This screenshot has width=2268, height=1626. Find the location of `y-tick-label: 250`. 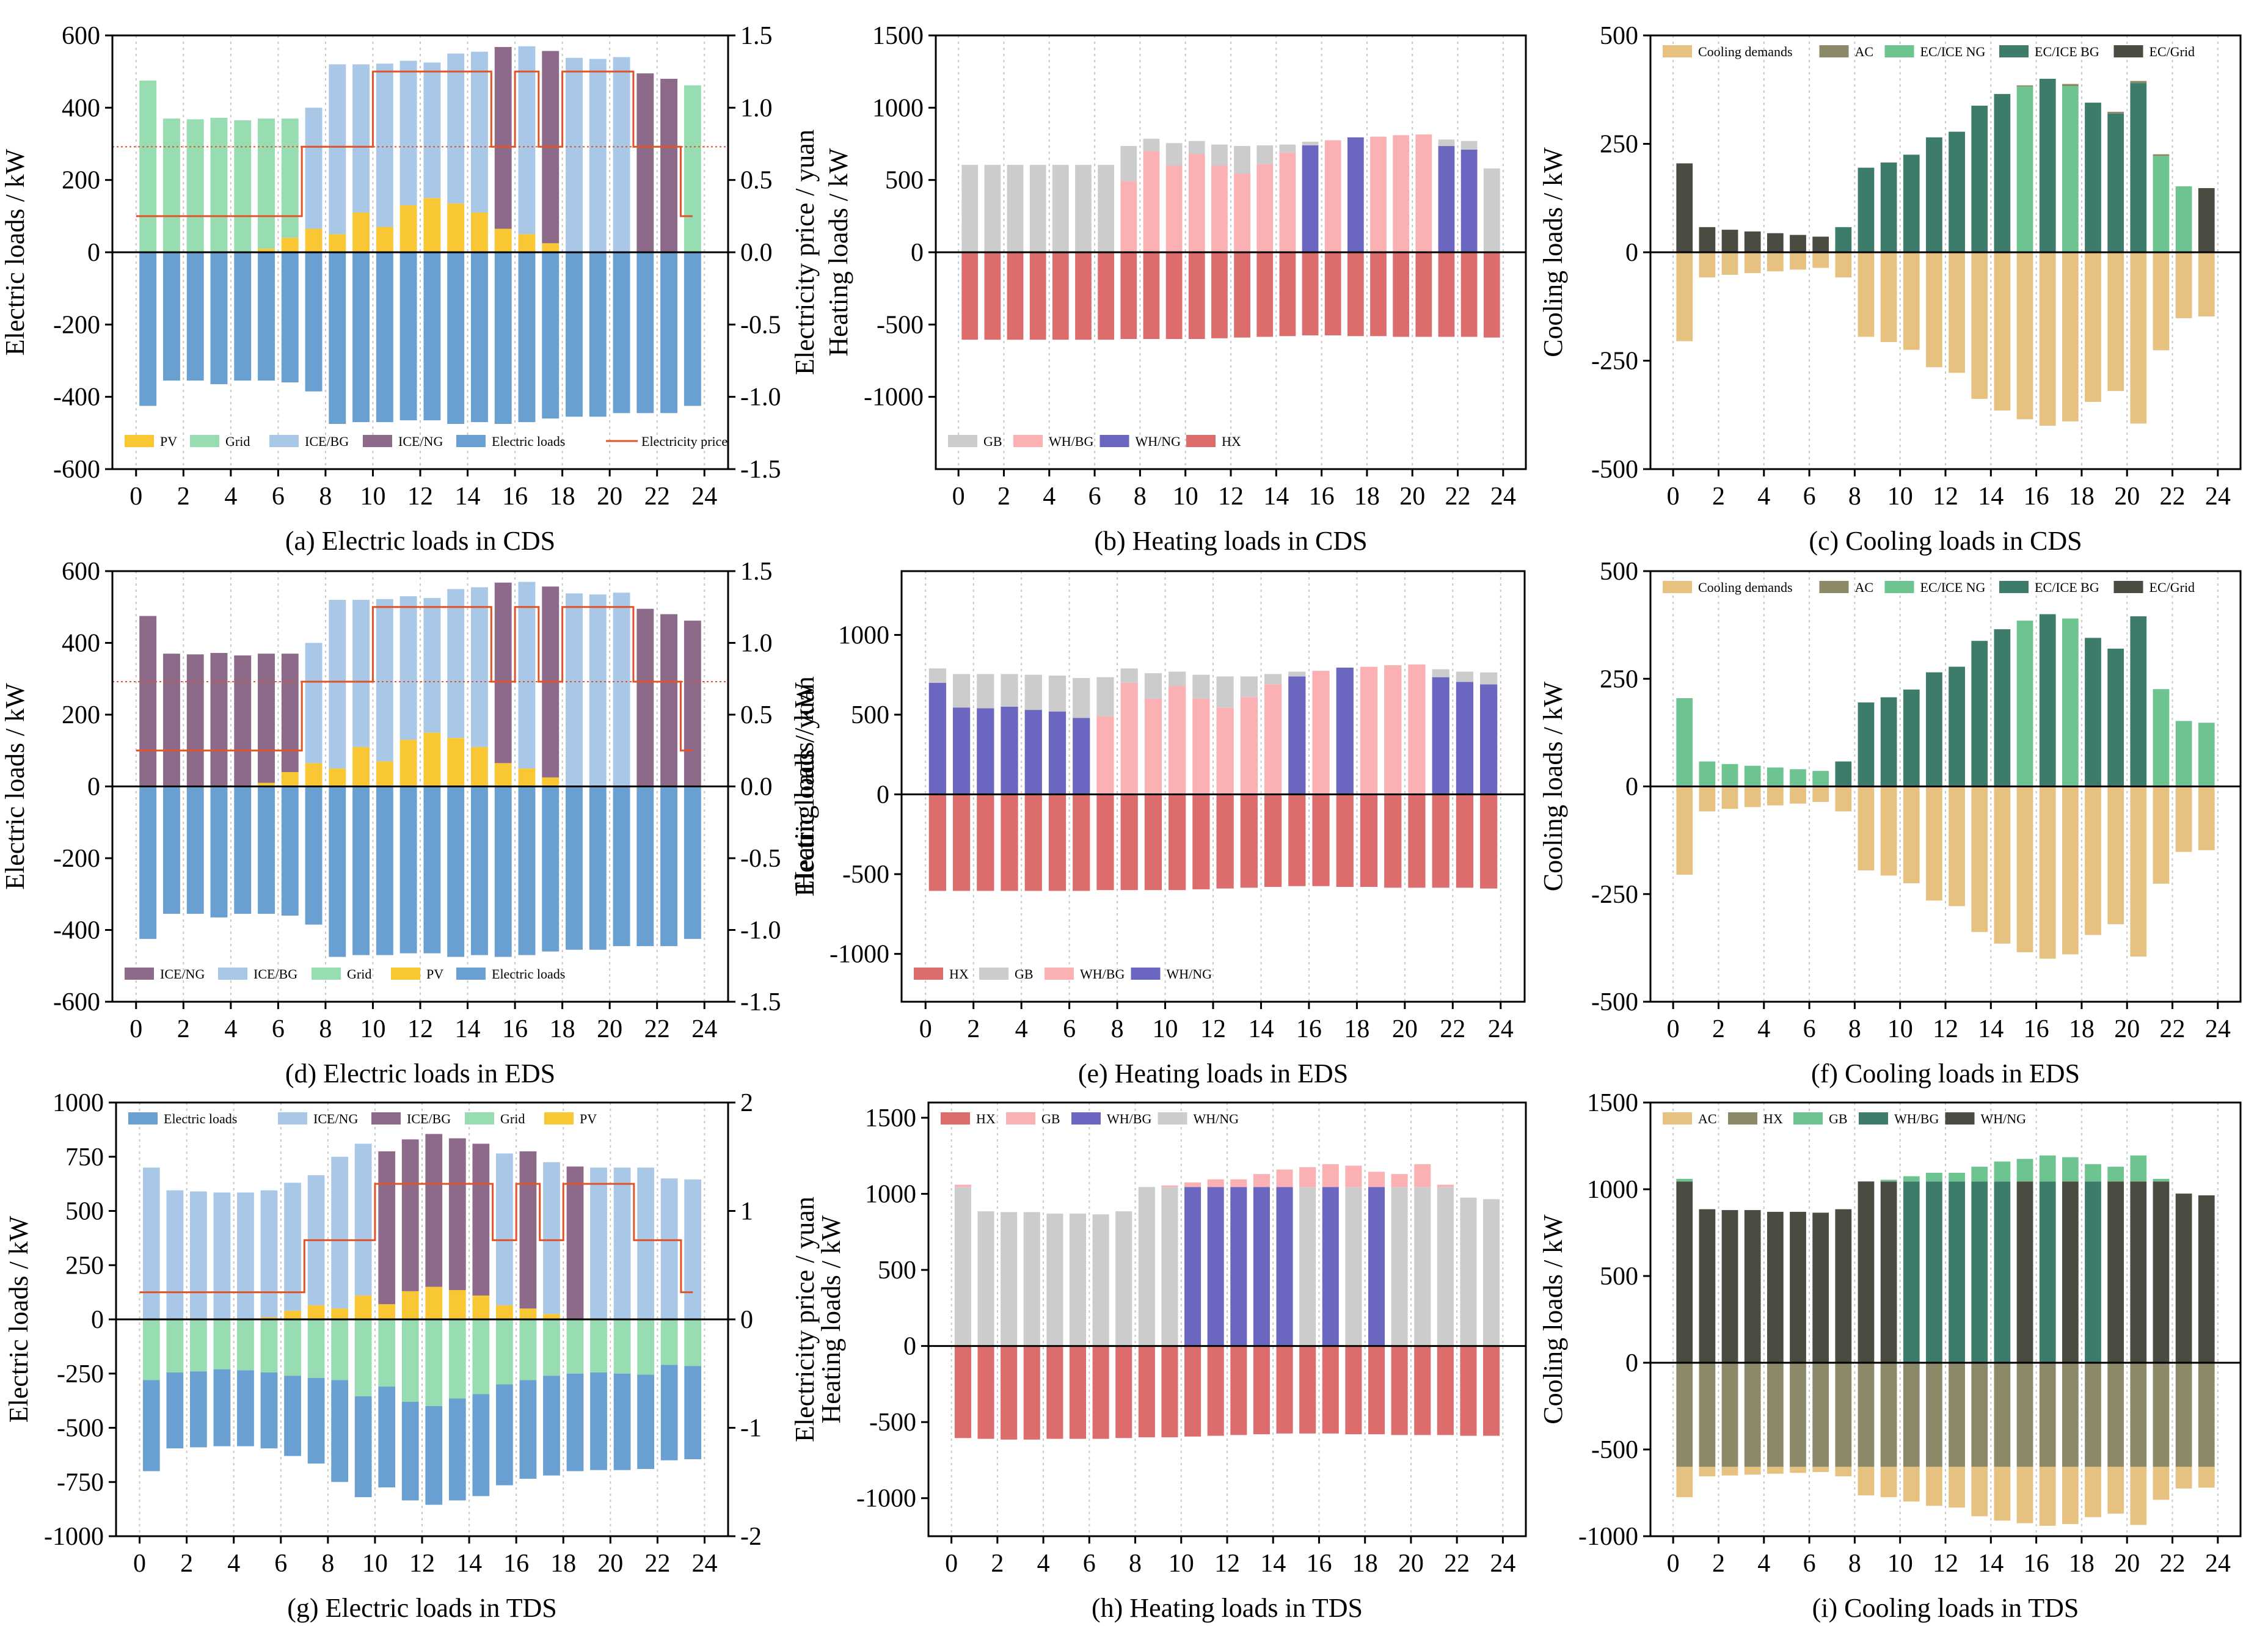

y-tick-label: 250 is located at coordinates (1619, 145).